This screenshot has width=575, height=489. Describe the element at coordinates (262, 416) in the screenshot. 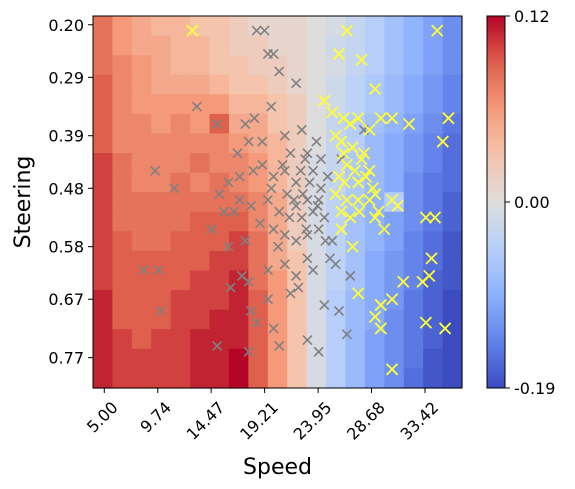

I see `x-axis: 5.00 9.74 14.47 19.21 23.95 28.68 33.42` at that location.